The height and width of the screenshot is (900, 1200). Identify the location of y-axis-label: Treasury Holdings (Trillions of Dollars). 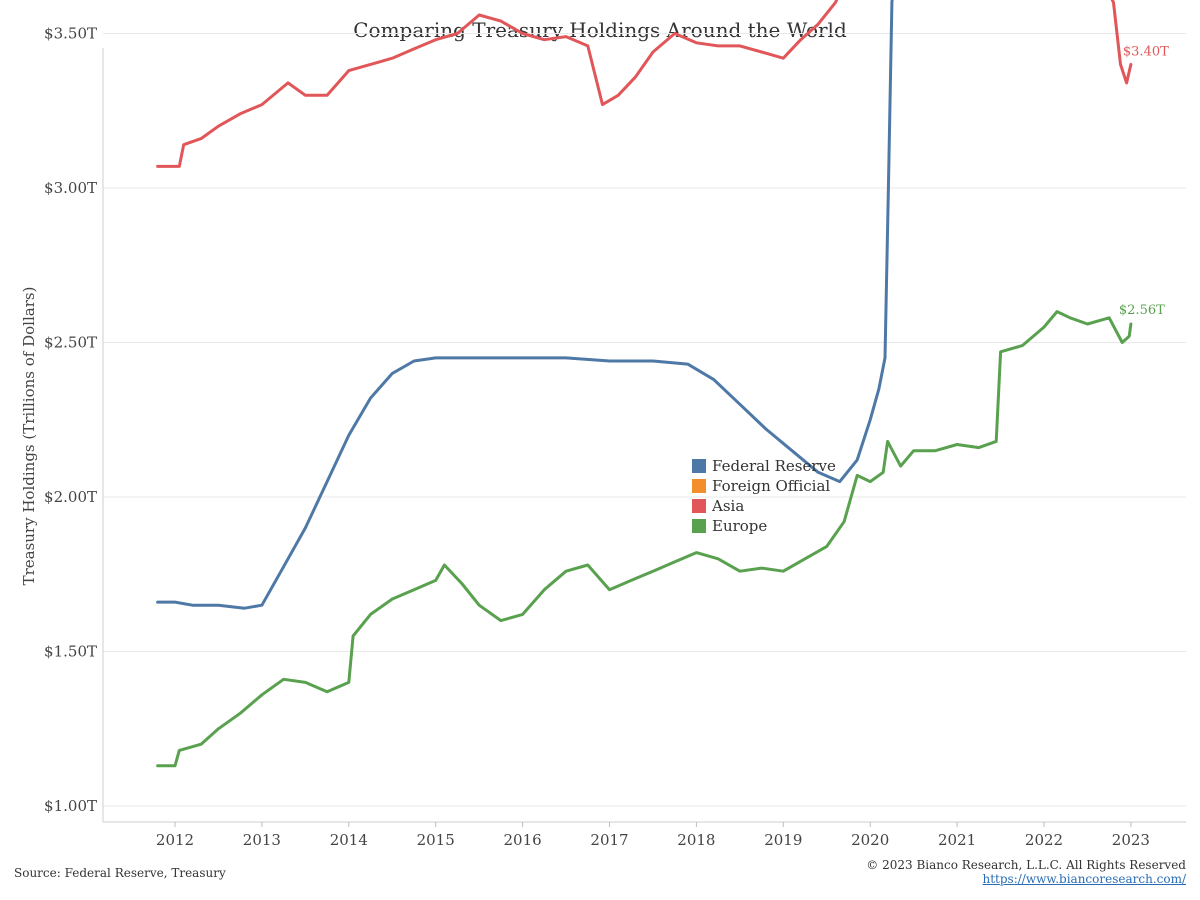
(29, 436).